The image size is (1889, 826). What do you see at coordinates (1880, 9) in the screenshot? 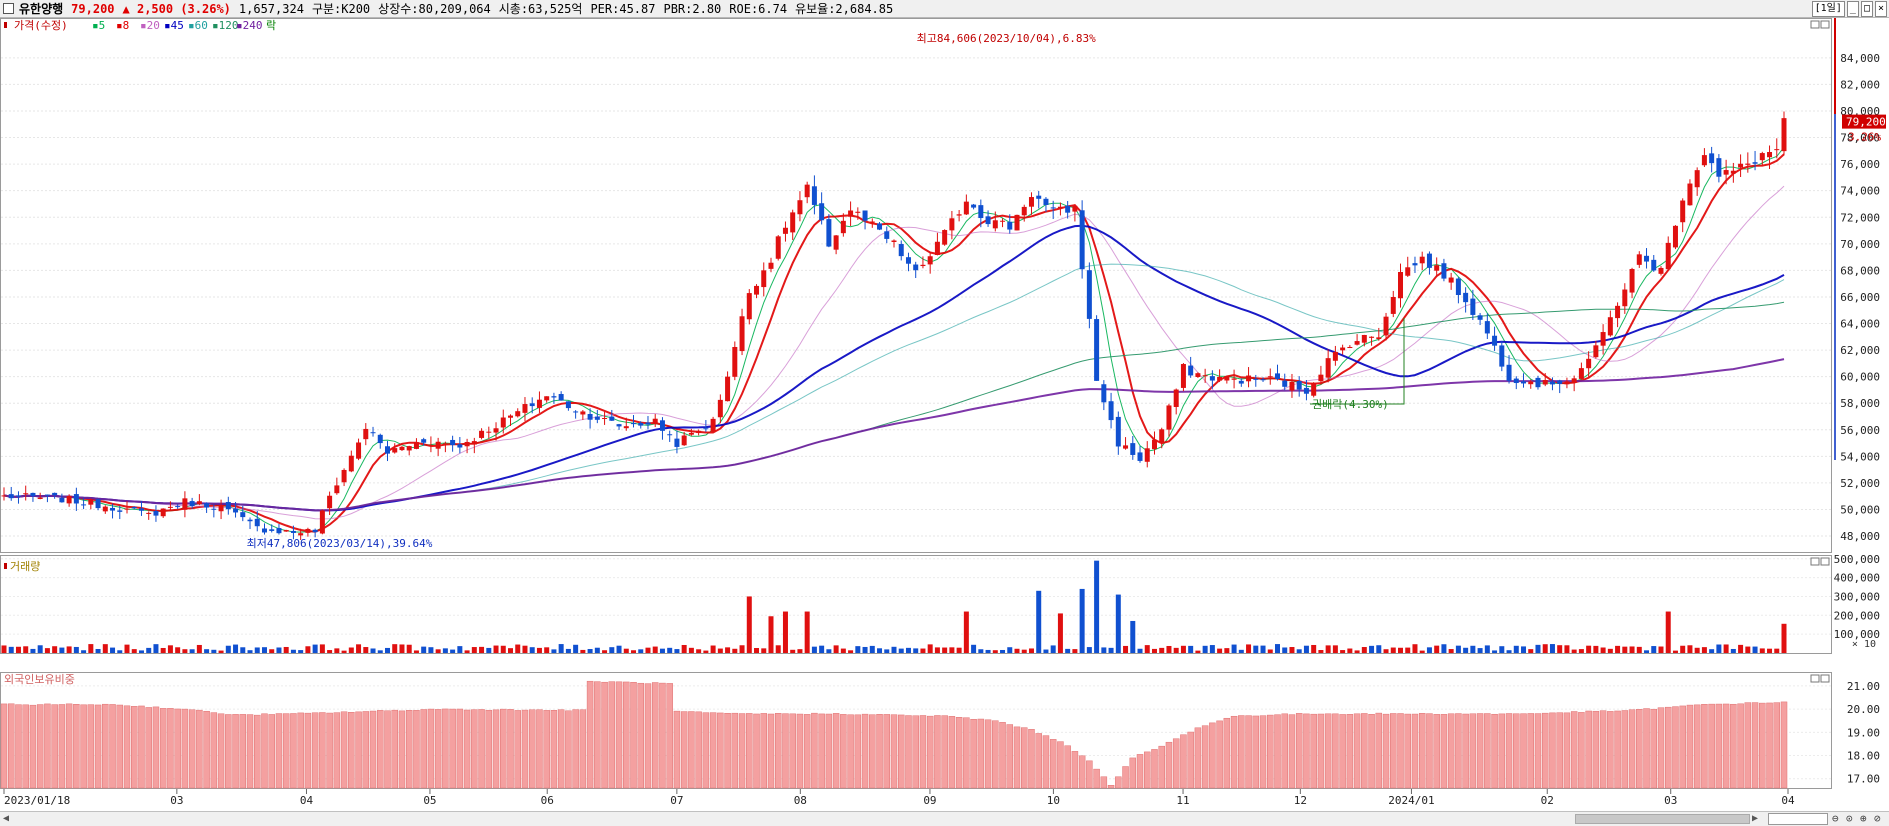
I see `close-button: ×` at bounding box center [1880, 9].